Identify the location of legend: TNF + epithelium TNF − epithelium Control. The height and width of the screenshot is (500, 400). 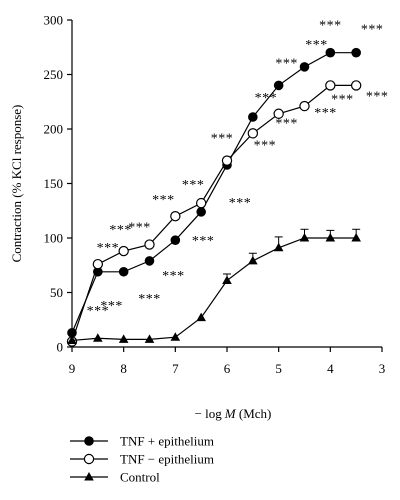
(142, 459).